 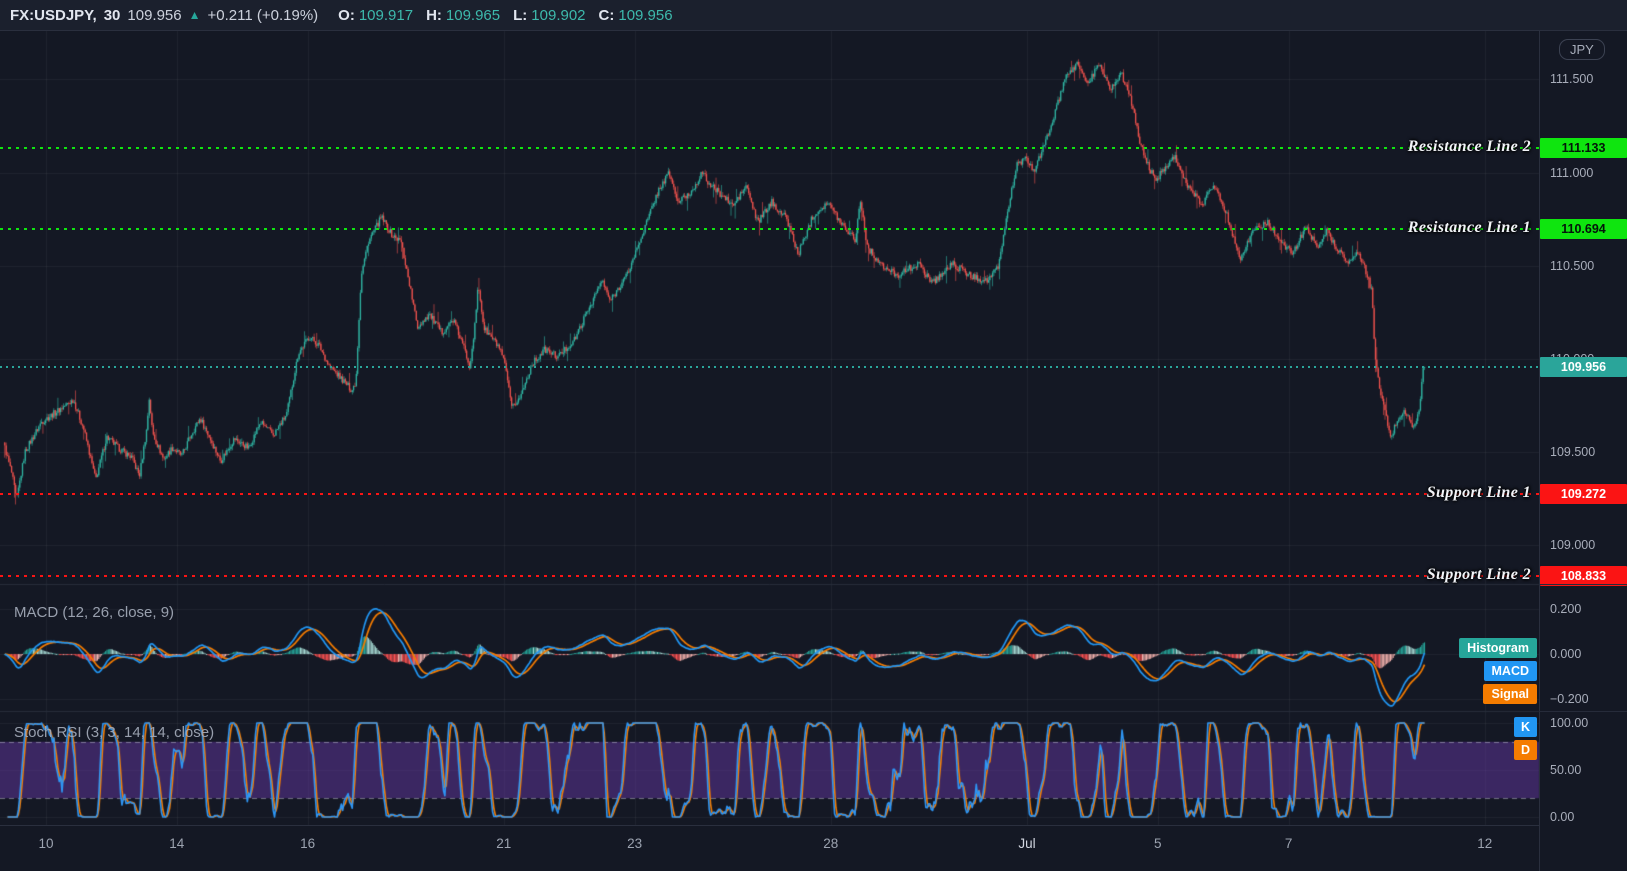 I want to click on time-label: 7, so click(x=1288, y=843).